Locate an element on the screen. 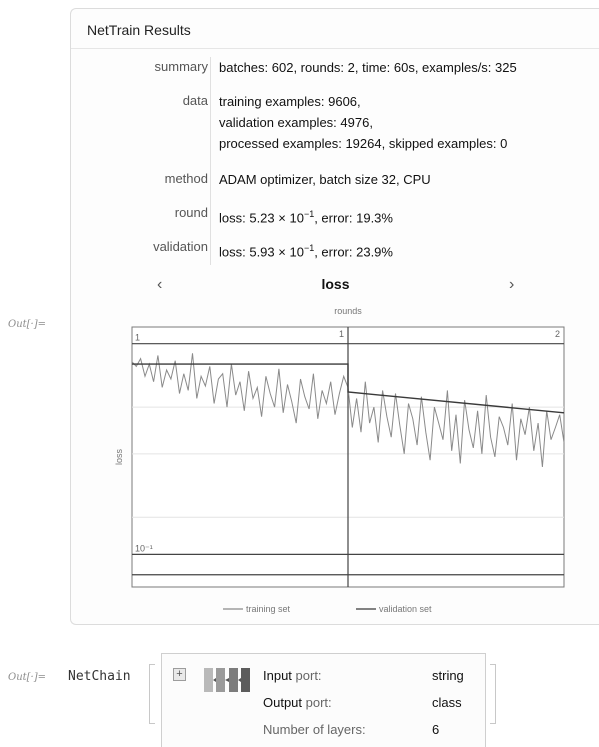 Image resolution: width=599 pixels, height=747 pixels. y-axis-label: loss is located at coordinates (119, 457).